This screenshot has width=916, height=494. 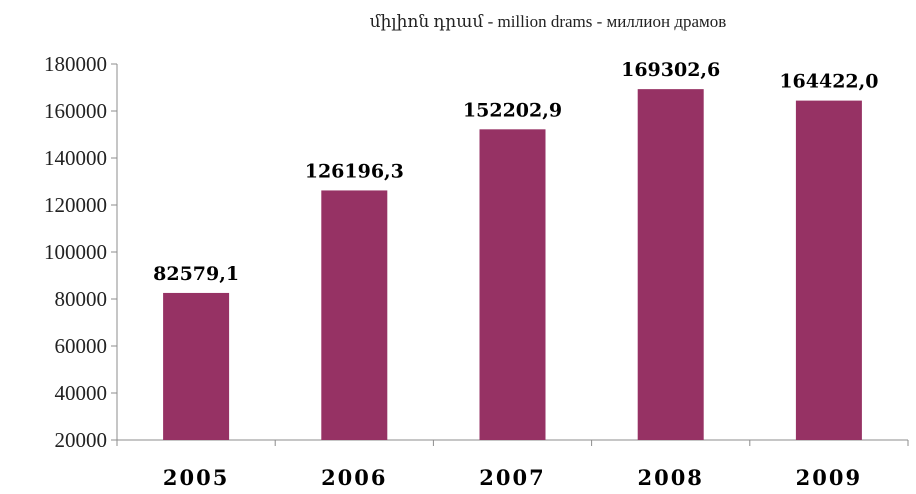 What do you see at coordinates (512, 110) in the screenshot?
I see `data-label: 152202,9` at bounding box center [512, 110].